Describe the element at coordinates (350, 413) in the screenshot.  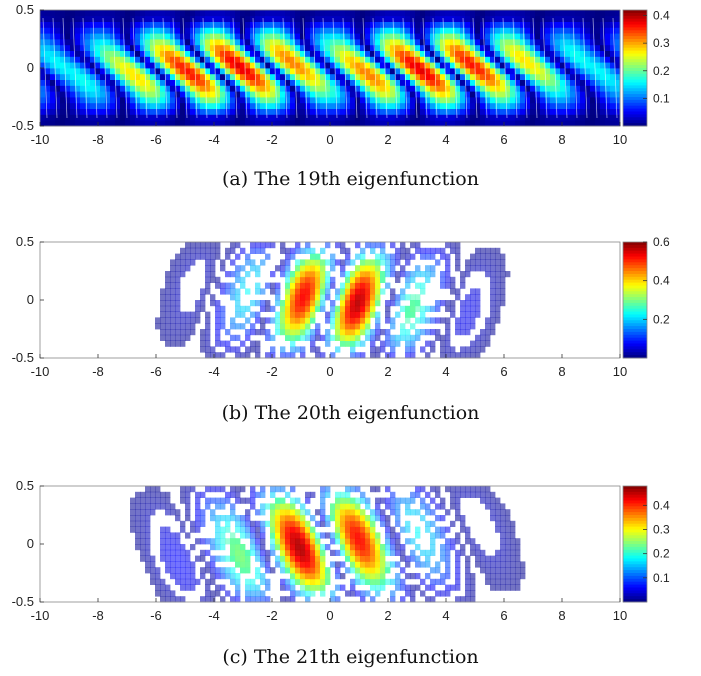
I see `caption-b: (b) The 20th eigenfunction` at that location.